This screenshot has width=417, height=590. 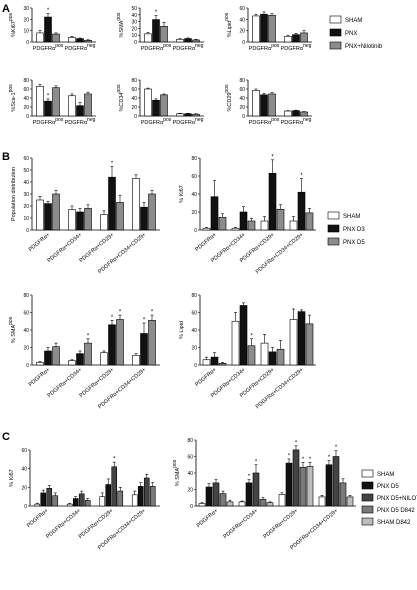 What do you see at coordinates (182, 330) in the screenshot?
I see `y-axis-label: % Lipid` at bounding box center [182, 330].